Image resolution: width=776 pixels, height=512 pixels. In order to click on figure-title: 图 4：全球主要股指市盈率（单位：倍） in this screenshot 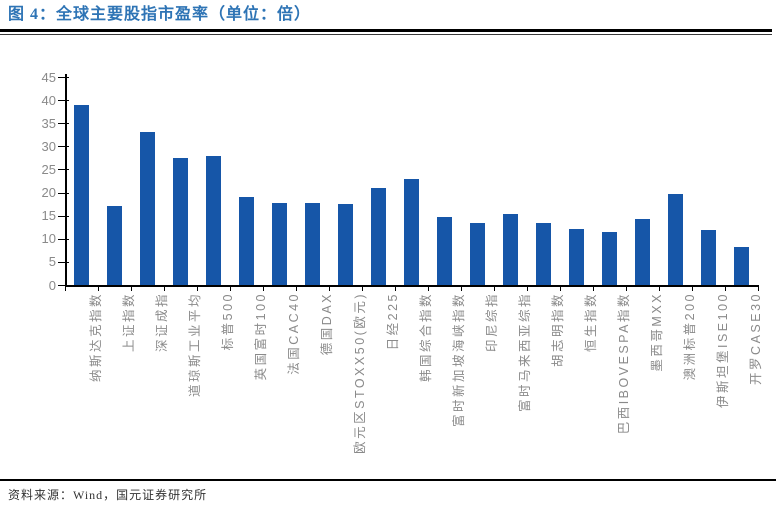, I will do `click(160, 14)`.